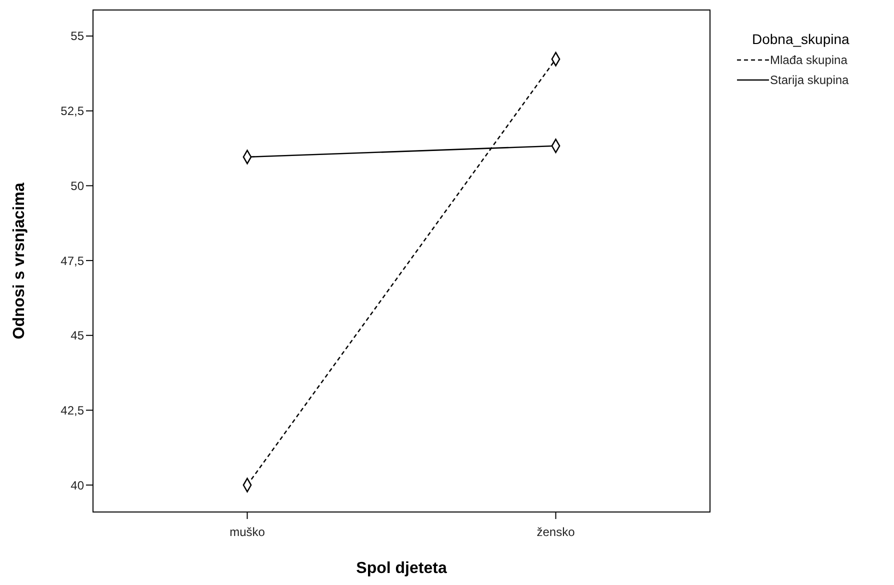  Describe the element at coordinates (248, 532) in the screenshot. I see `x-tick-label: muško` at that location.